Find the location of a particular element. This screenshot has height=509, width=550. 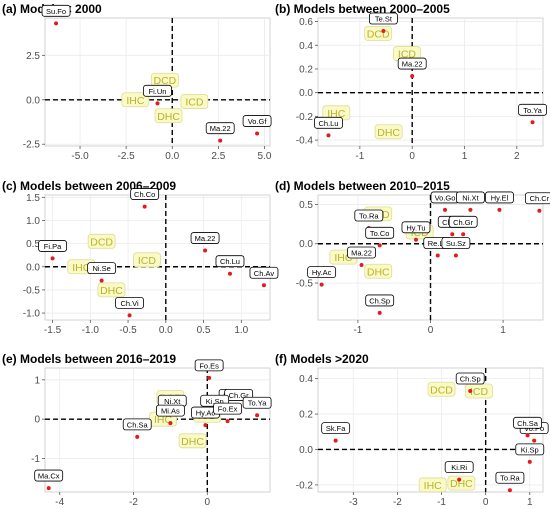

x-tick-label: -1 is located at coordinates (441, 502).